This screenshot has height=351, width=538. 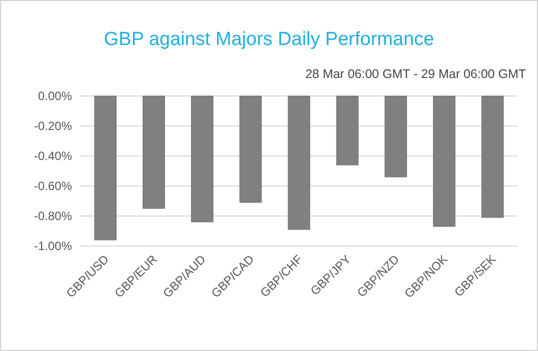 What do you see at coordinates (53, 156) in the screenshot?
I see `y-tick-label: -0.40%` at bounding box center [53, 156].